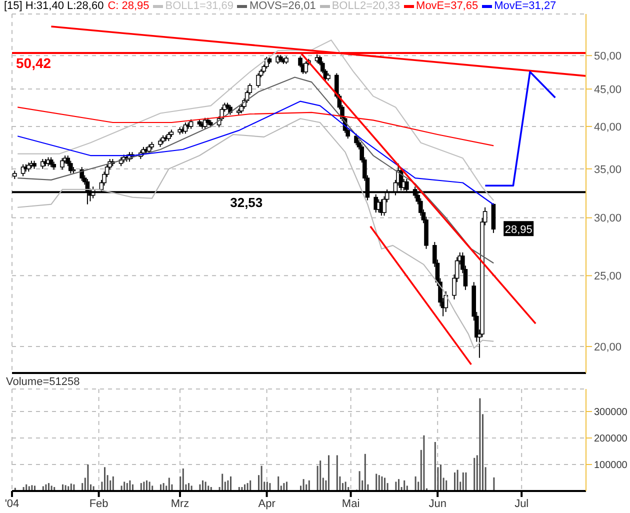 The height and width of the screenshot is (513, 630). What do you see at coordinates (199, 6) in the screenshot?
I see `legend-label: BOLL1=31,69` at bounding box center [199, 6].